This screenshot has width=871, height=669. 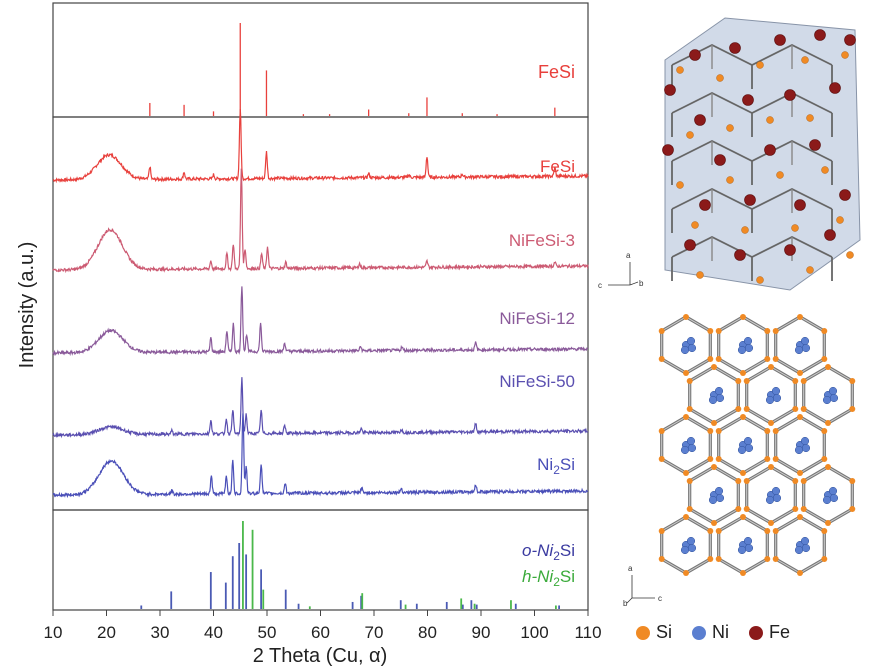 I want to click on h-ni2si-label: h-Ni2Si, so click(x=548, y=578).